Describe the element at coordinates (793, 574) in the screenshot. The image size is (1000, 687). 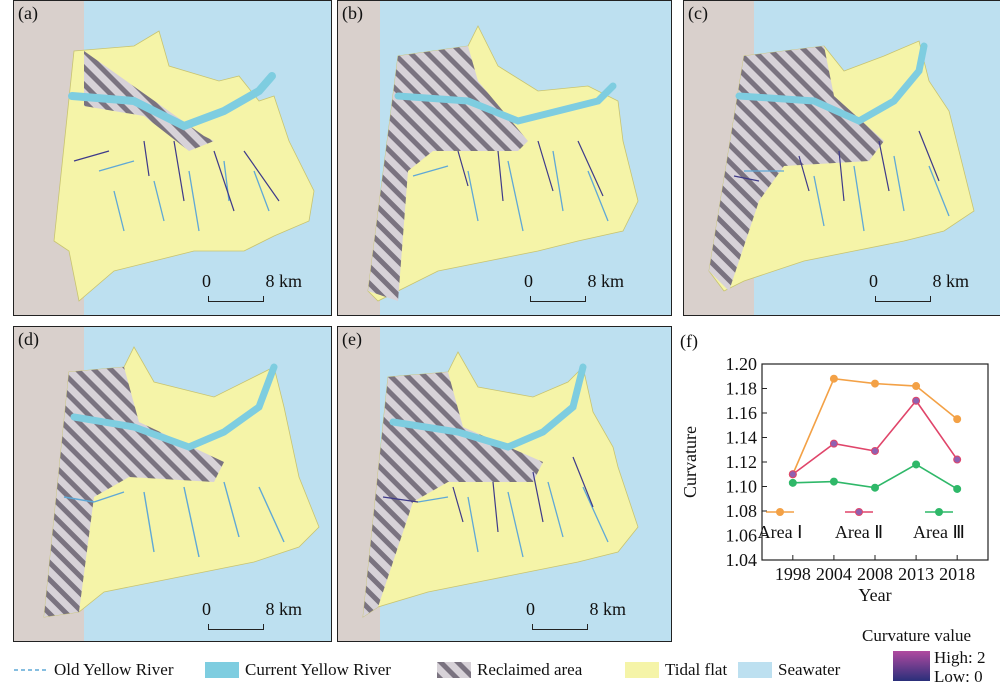
I see `x-tick-label: 1998` at that location.